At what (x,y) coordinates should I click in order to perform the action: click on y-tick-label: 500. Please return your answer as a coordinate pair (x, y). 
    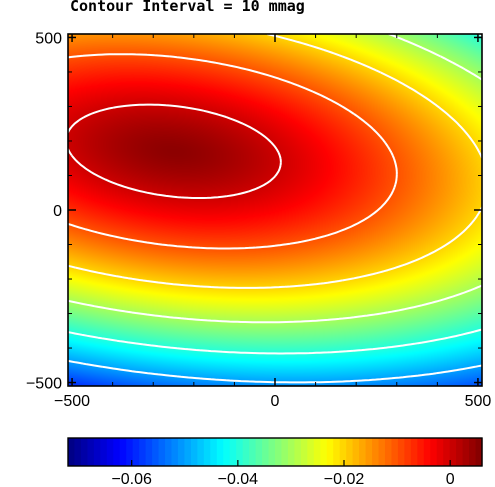
    Looking at the image, I should click on (48, 38).